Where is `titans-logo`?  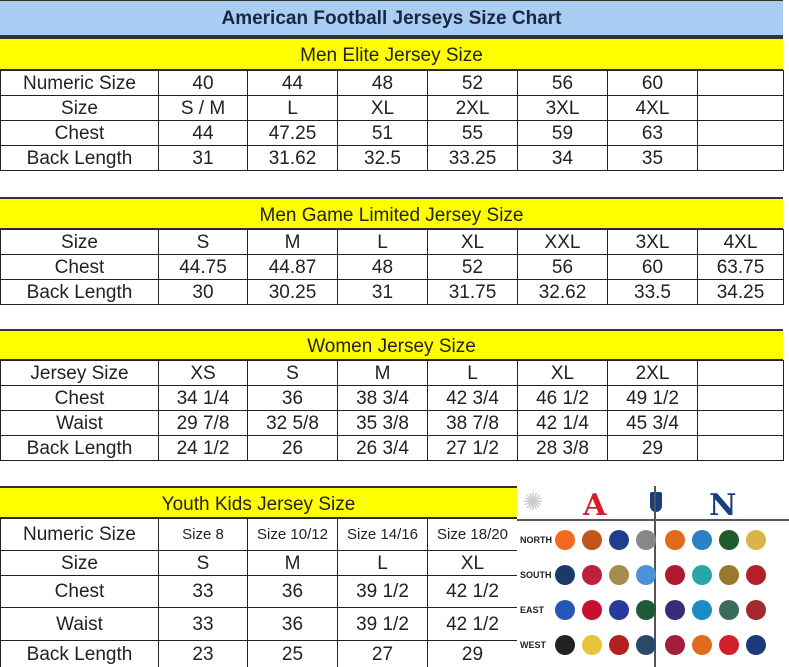 titans-logo is located at coordinates (646, 575).